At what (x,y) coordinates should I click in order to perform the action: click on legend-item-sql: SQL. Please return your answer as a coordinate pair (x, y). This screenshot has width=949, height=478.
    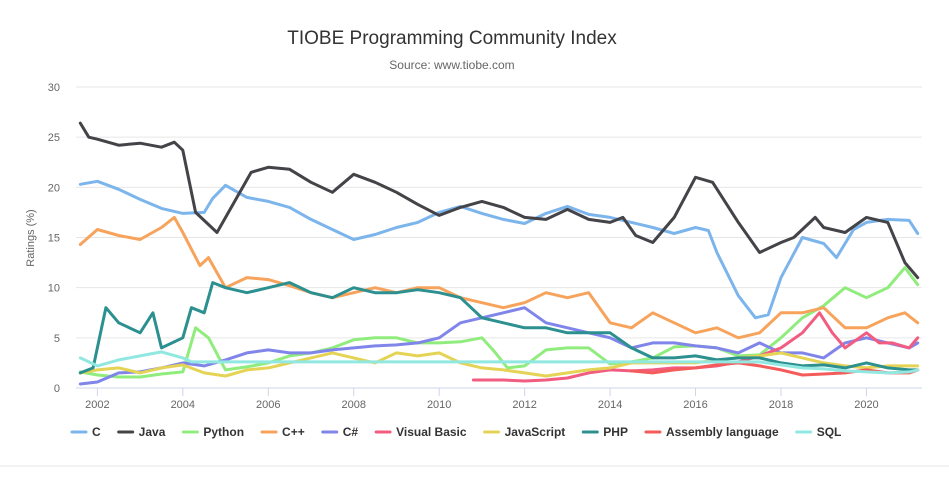
    Looking at the image, I should click on (818, 432).